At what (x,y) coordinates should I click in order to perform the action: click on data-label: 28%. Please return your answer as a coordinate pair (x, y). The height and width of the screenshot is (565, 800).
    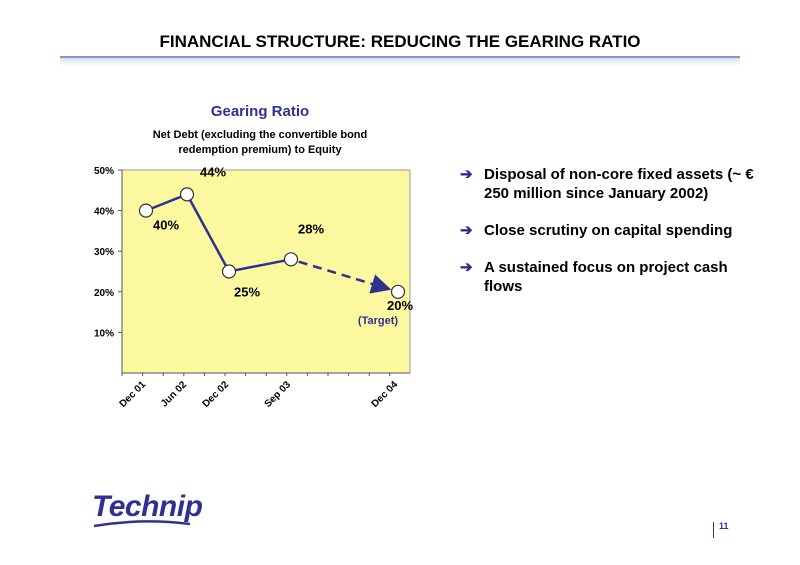
    Looking at the image, I should click on (311, 228).